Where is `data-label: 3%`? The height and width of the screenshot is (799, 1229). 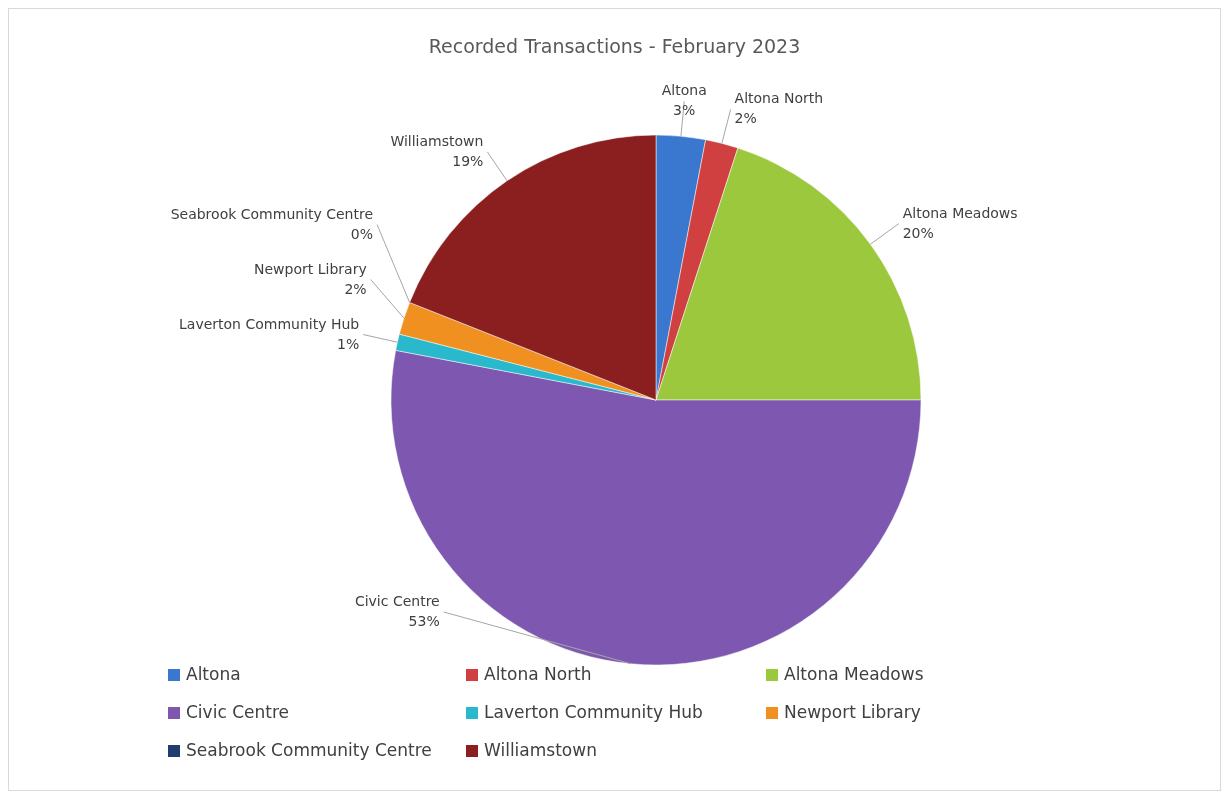 data-label: 3% is located at coordinates (684, 110).